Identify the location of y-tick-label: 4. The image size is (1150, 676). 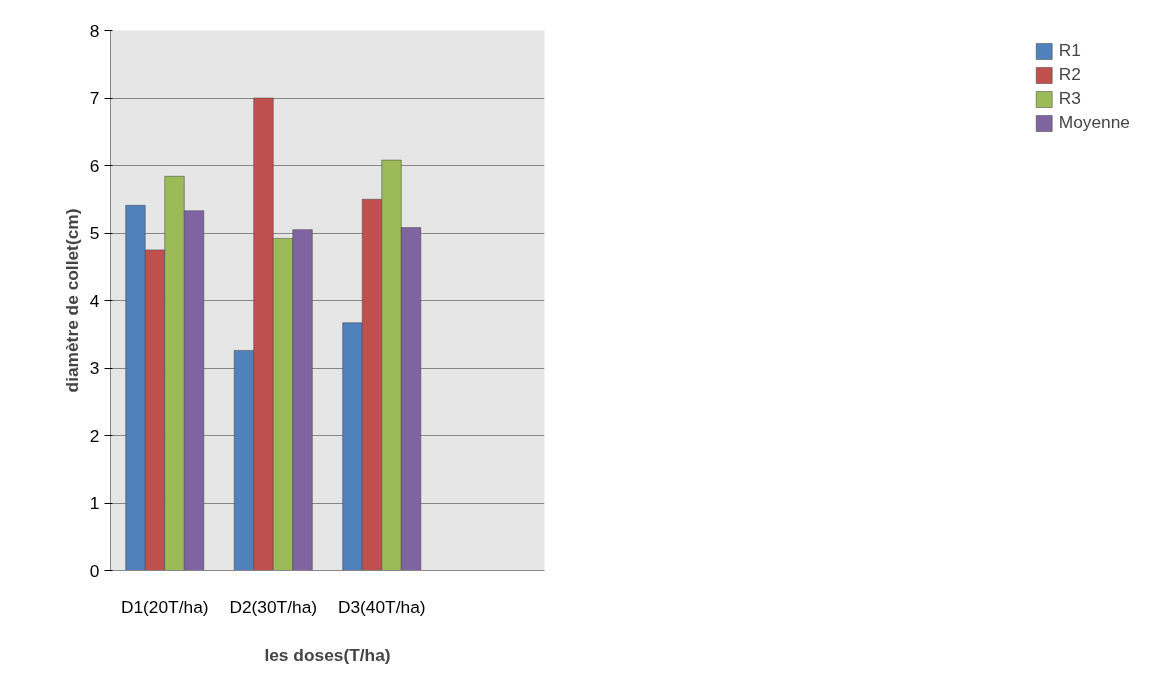
(94, 300).